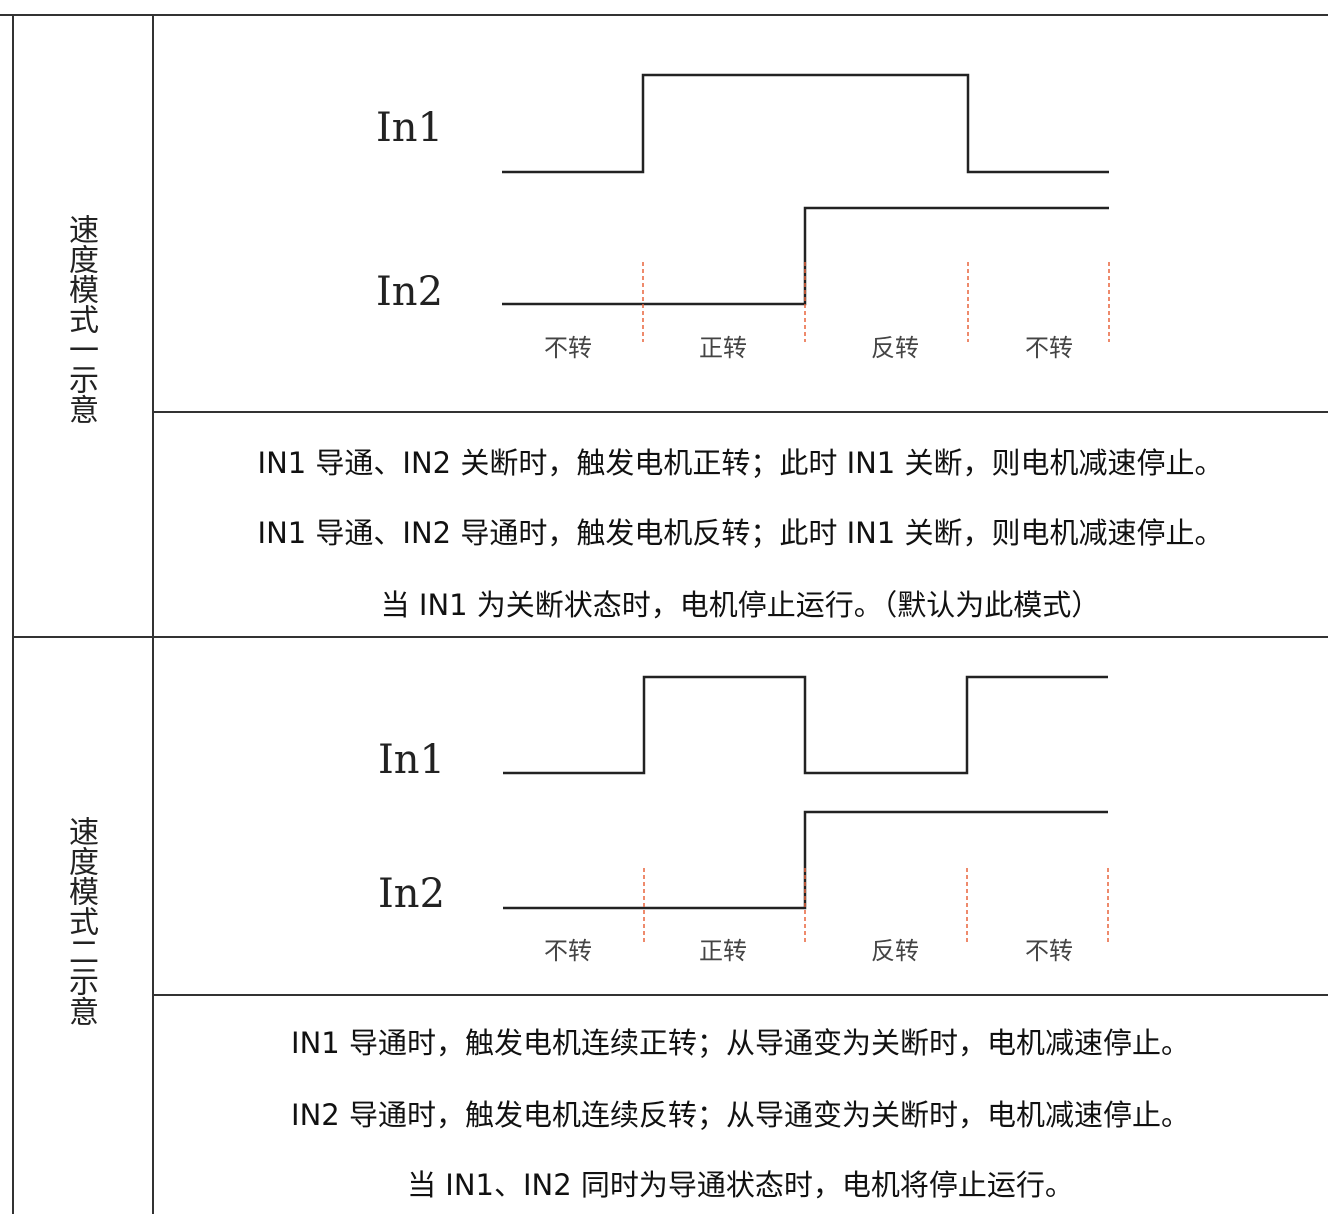  What do you see at coordinates (805, 860) in the screenshot?
I see `section-2-in2-waveform` at bounding box center [805, 860].